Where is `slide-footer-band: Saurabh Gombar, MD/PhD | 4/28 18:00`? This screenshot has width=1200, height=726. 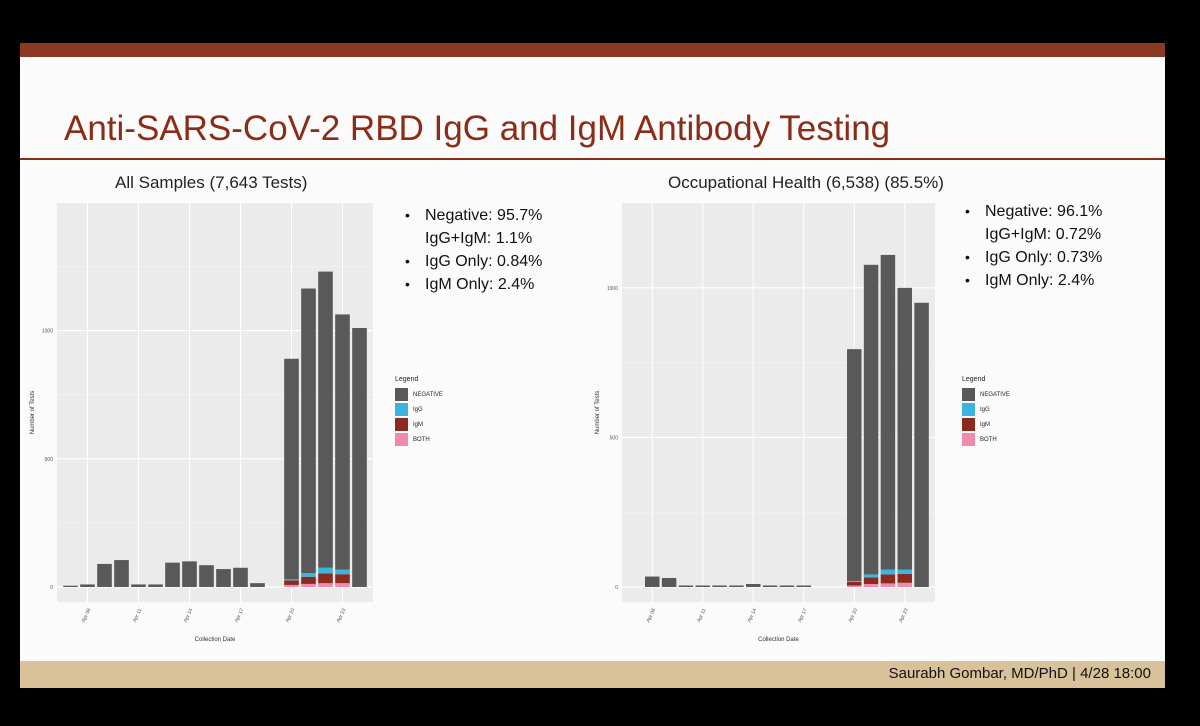
slide-footer-band: Saurabh Gombar, MD/PhD | 4/28 18:00 is located at coordinates (592, 674).